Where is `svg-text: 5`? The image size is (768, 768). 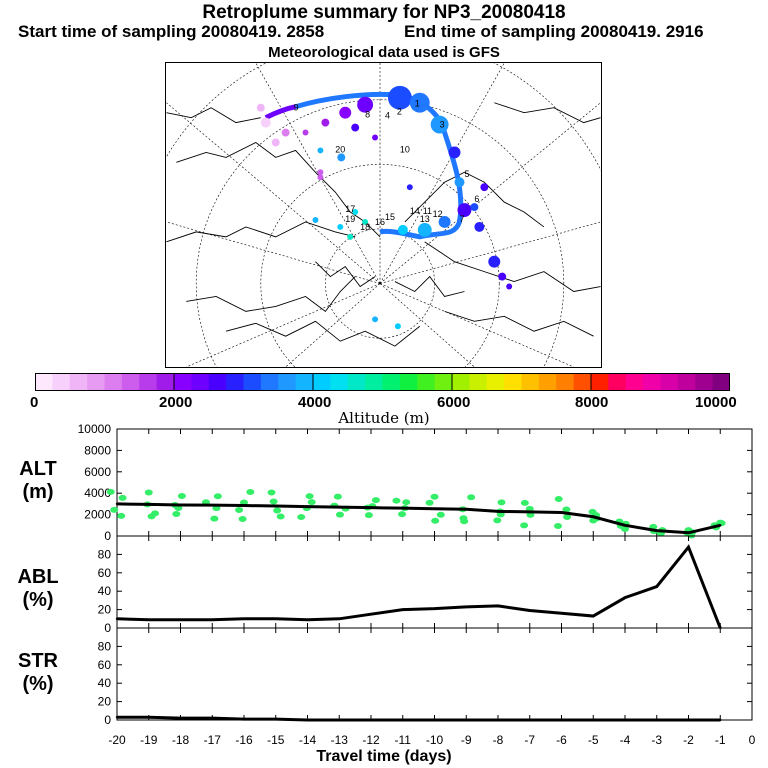 svg-text: 5 is located at coordinates (466, 174).